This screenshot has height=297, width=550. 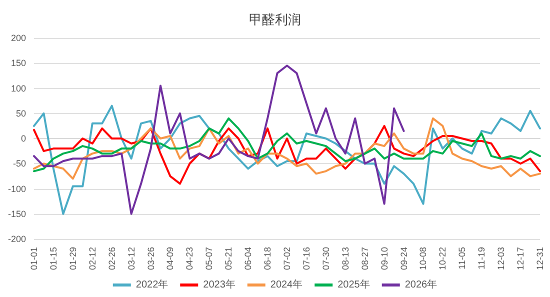 I want to click on legend-label: 2023年, so click(x=219, y=284).